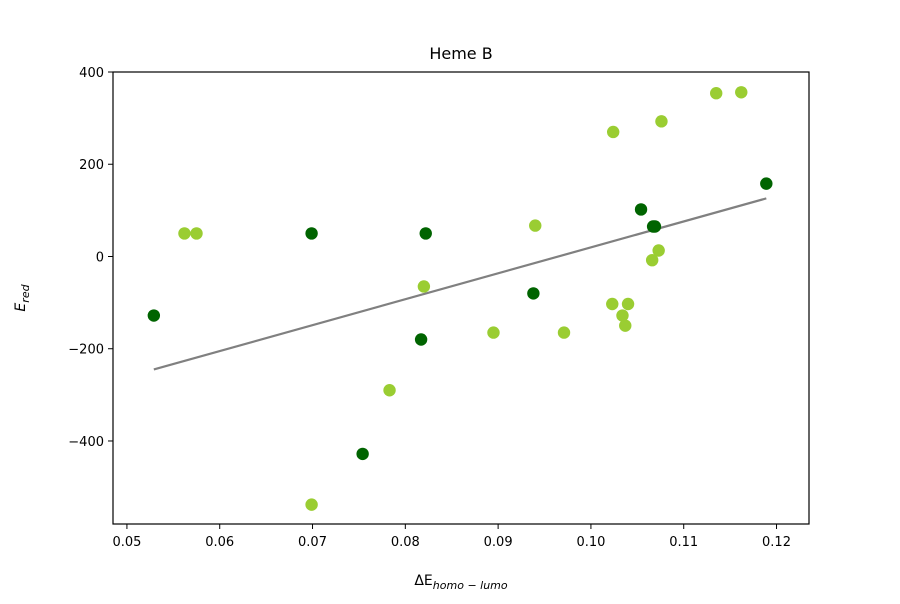 Image resolution: width=900 pixels, height=604 pixels. I want to click on x-tick-label: 0.09, so click(498, 542).